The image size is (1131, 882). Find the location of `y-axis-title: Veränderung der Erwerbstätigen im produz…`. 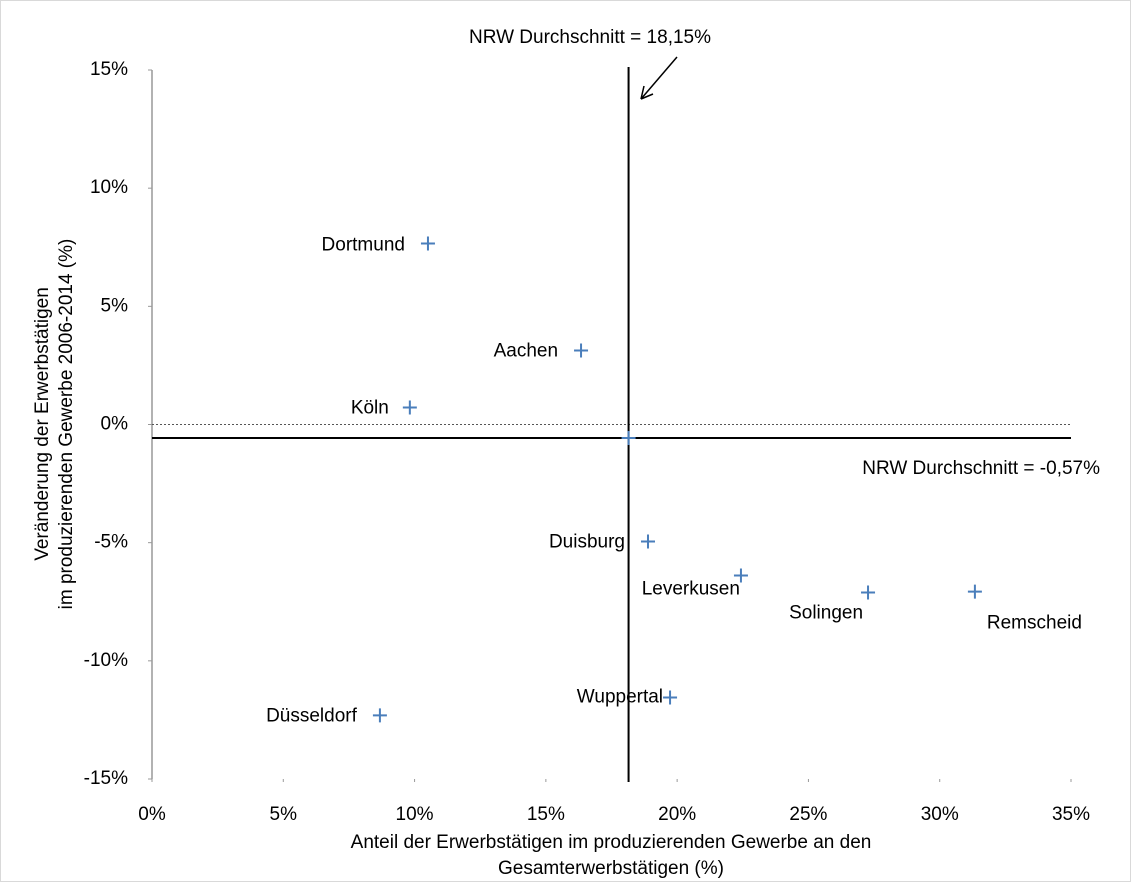

y-axis-title: Veränderung der Erwerbstätigen im produz… is located at coordinates (54, 424).